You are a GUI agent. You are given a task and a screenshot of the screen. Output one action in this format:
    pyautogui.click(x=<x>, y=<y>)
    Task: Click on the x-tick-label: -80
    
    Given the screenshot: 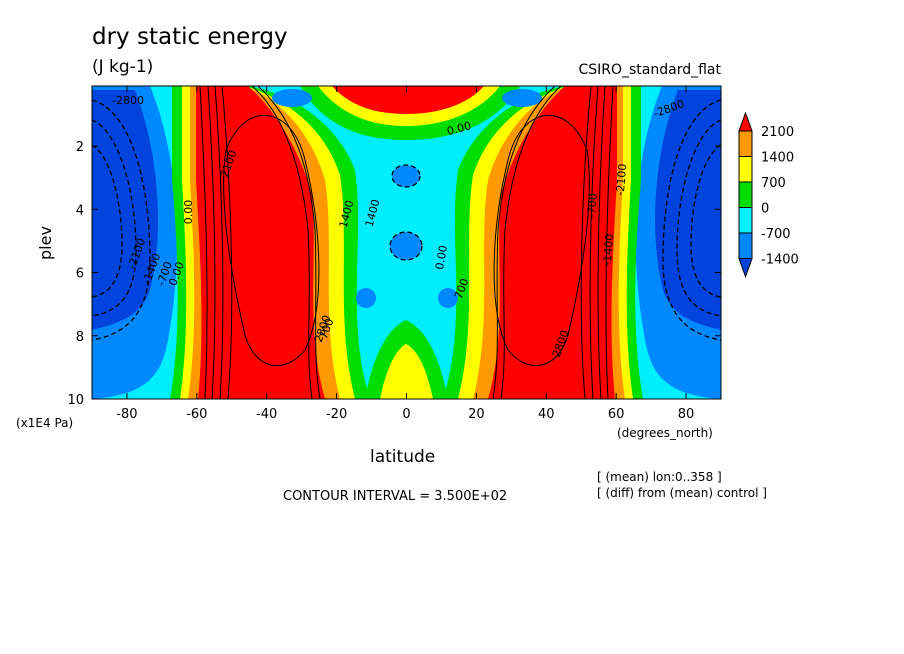 What is the action you would take?
    pyautogui.click(x=126, y=414)
    